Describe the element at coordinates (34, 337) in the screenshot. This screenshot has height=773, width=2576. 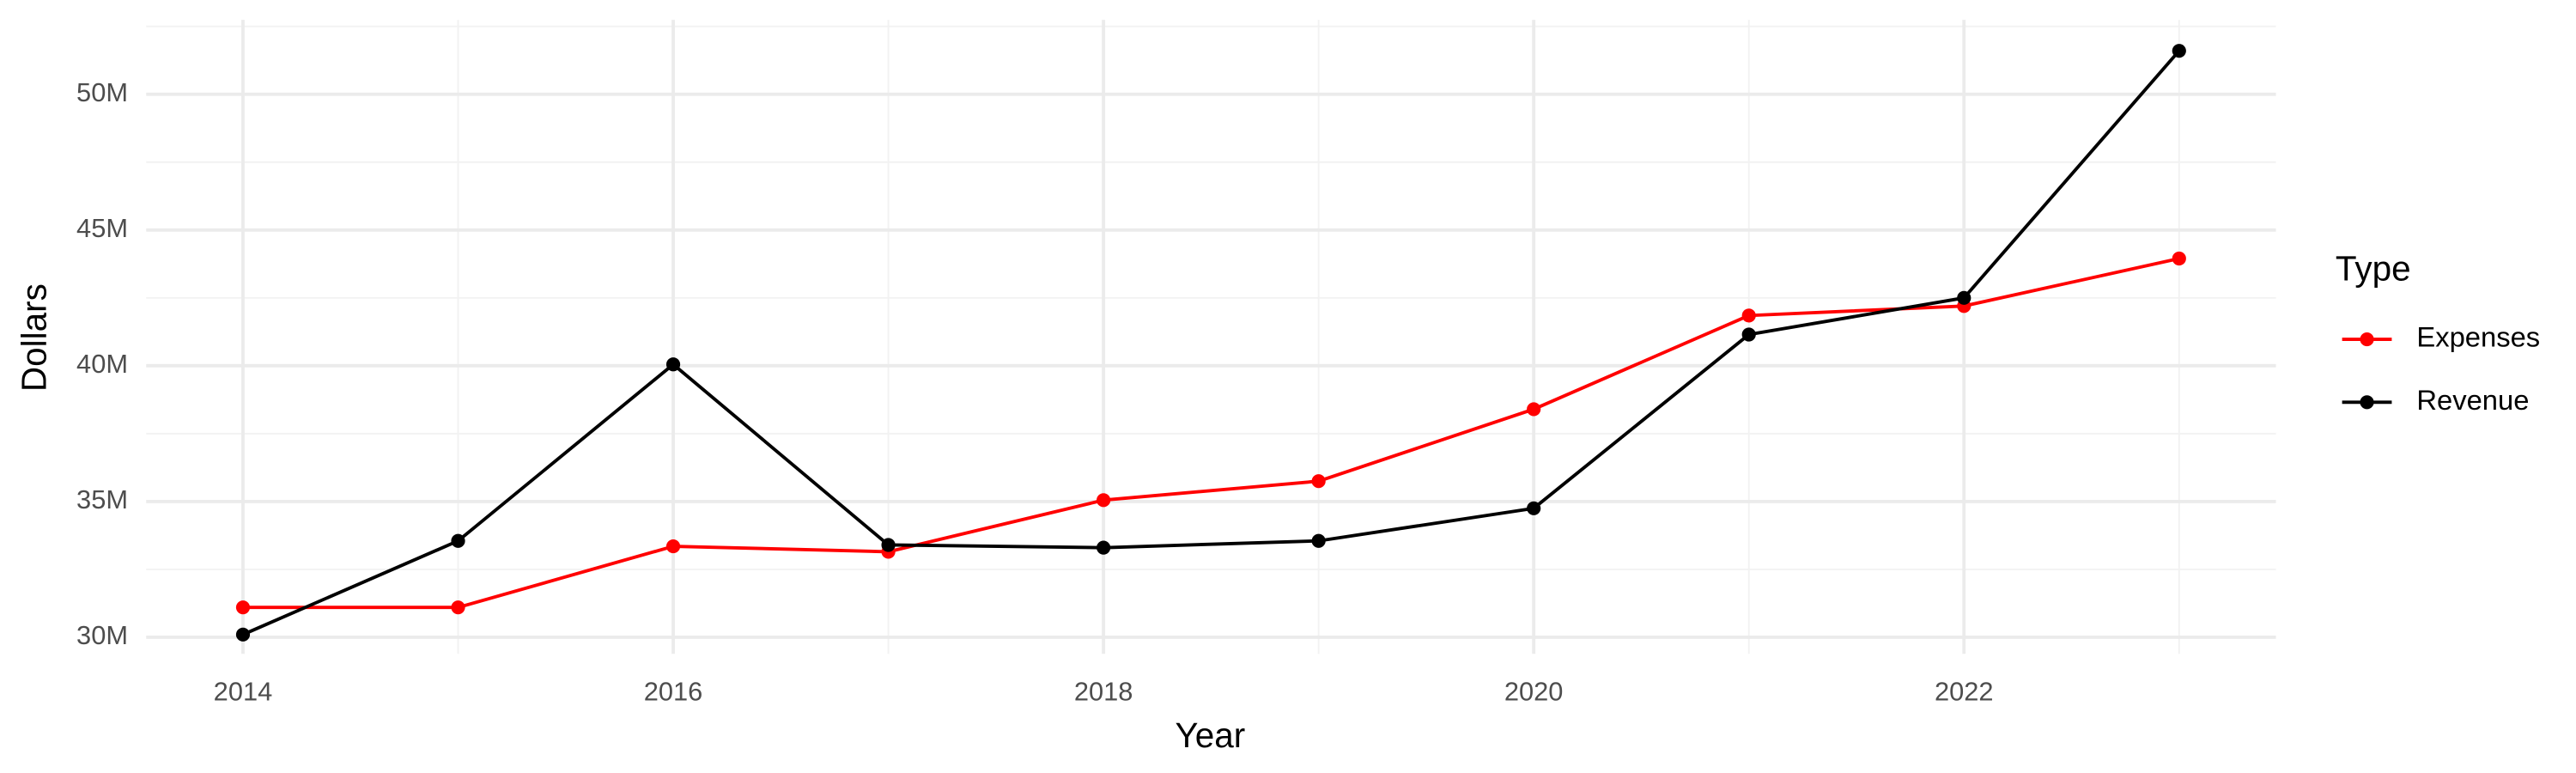
I see `y-axis-title: Dollars` at that location.